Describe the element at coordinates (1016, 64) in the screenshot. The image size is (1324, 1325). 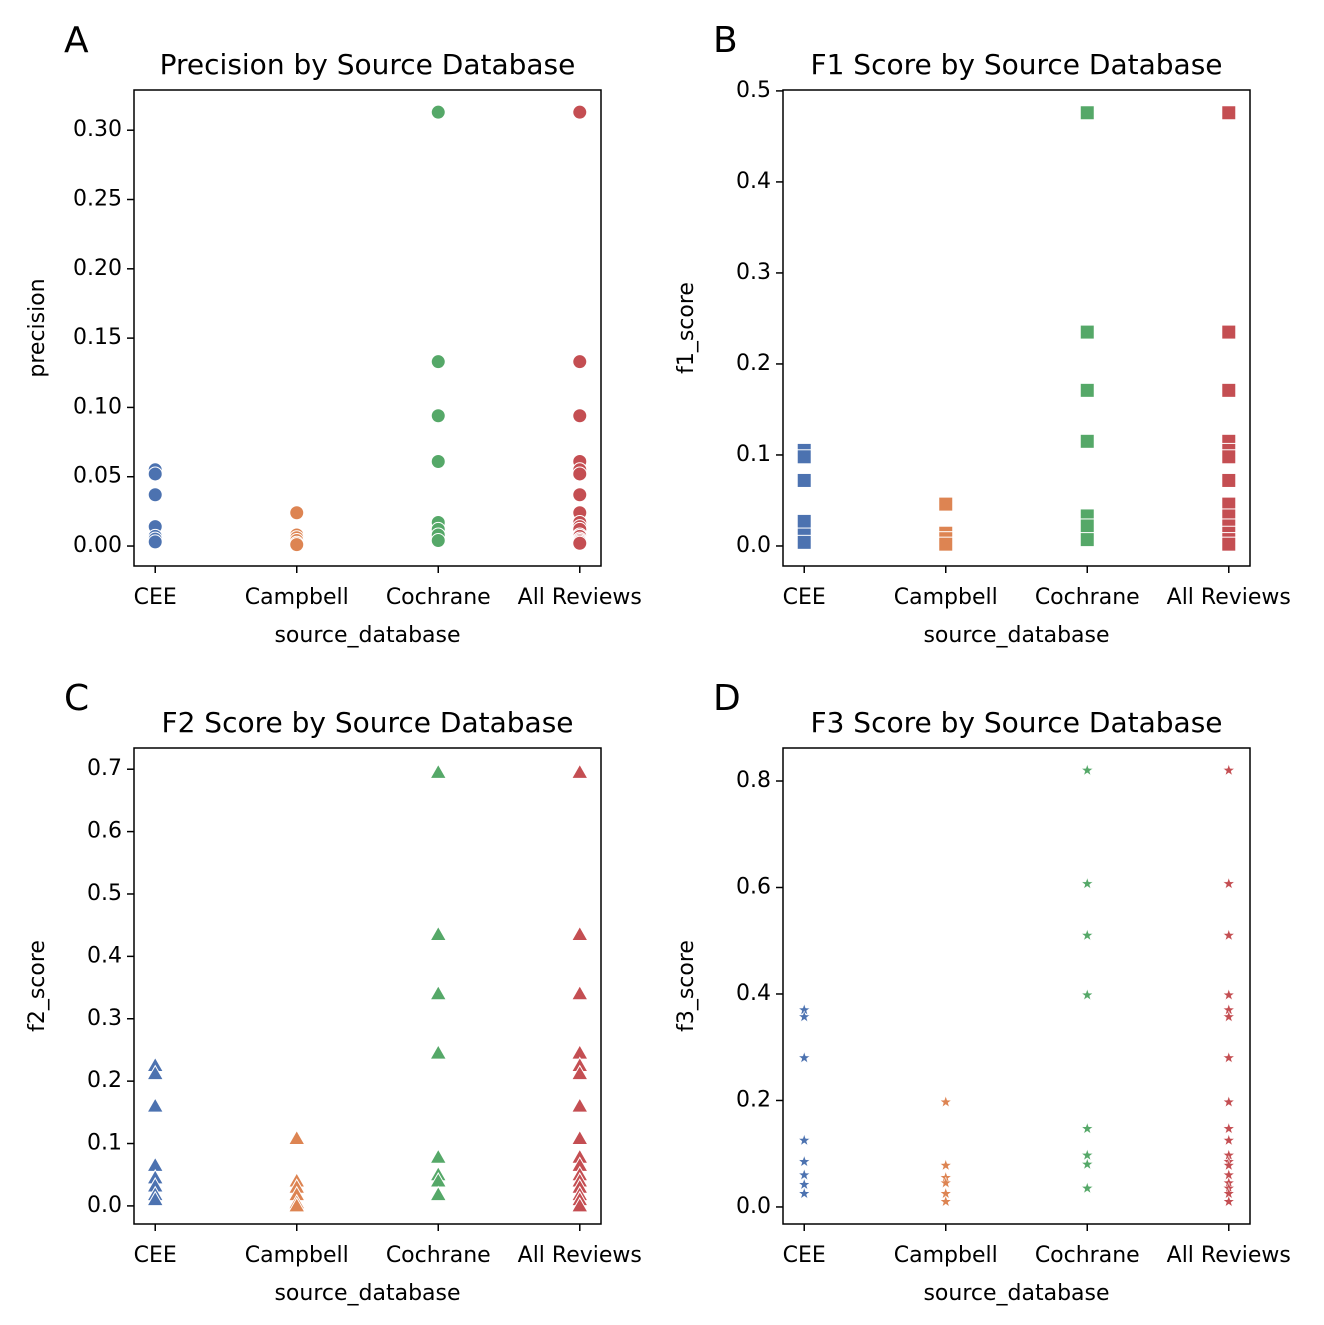
I see `chart-title: F1 Score by Source Database` at that location.